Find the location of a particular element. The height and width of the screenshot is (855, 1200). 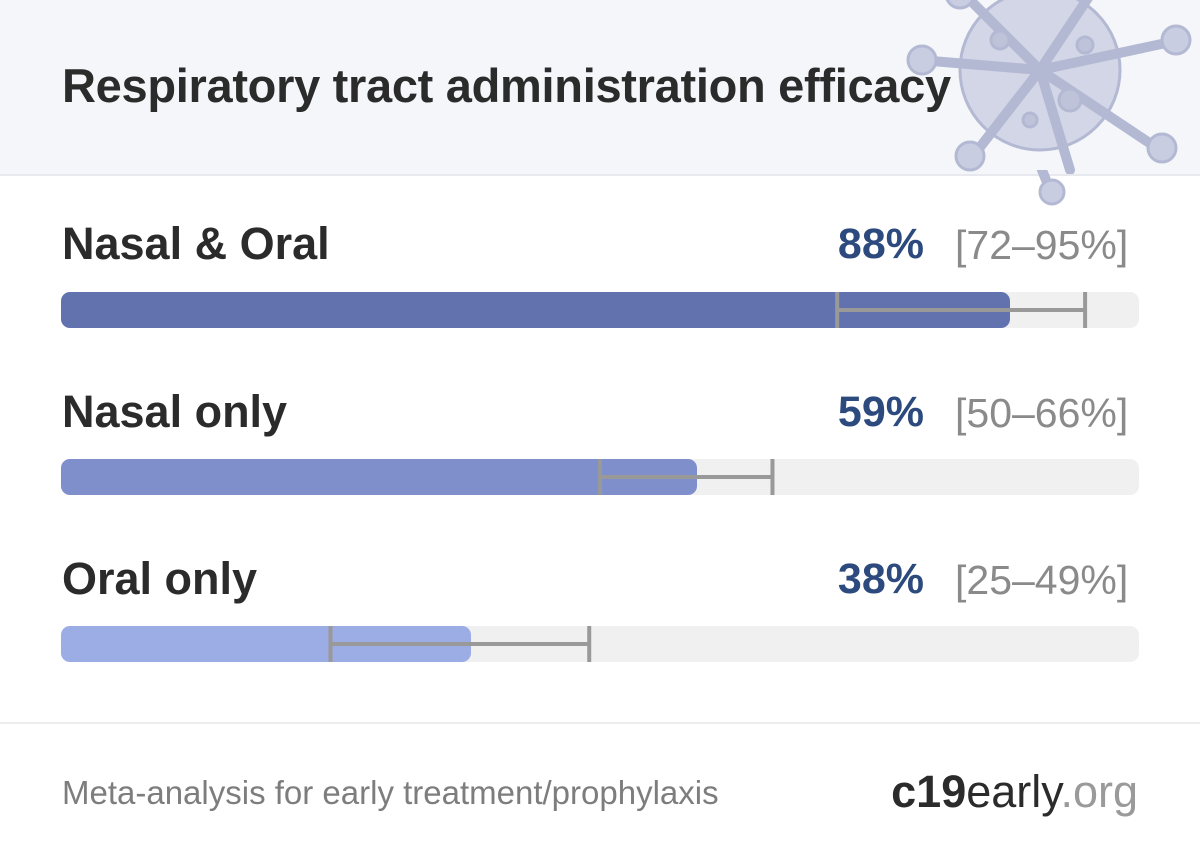

bar-ci-label: [25–49%] is located at coordinates (1042, 580).